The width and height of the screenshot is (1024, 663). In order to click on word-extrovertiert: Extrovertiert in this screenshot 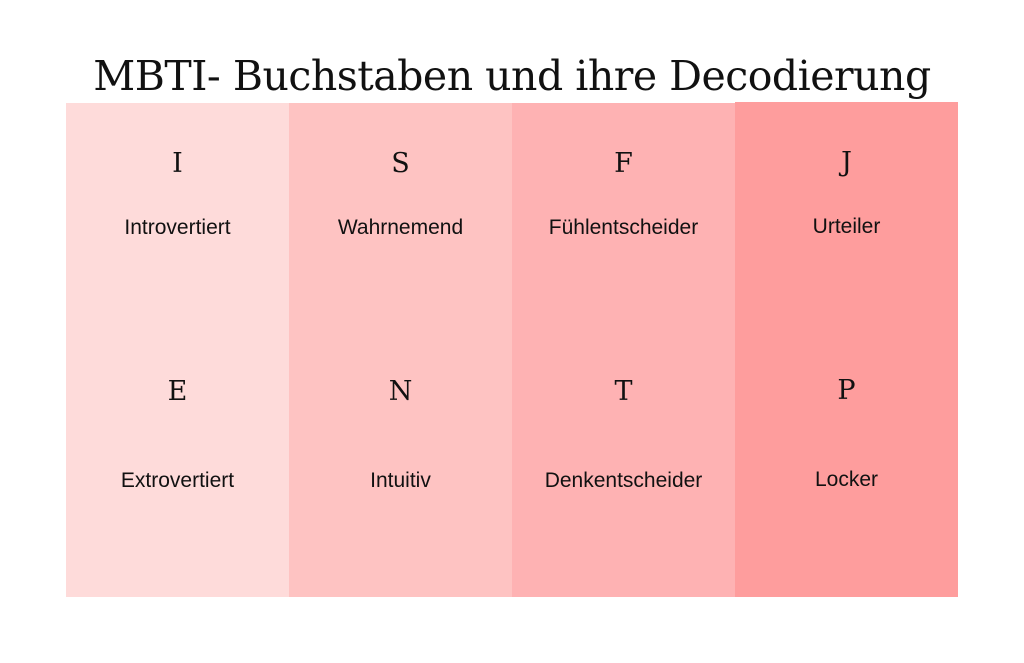, I will do `click(177, 480)`.